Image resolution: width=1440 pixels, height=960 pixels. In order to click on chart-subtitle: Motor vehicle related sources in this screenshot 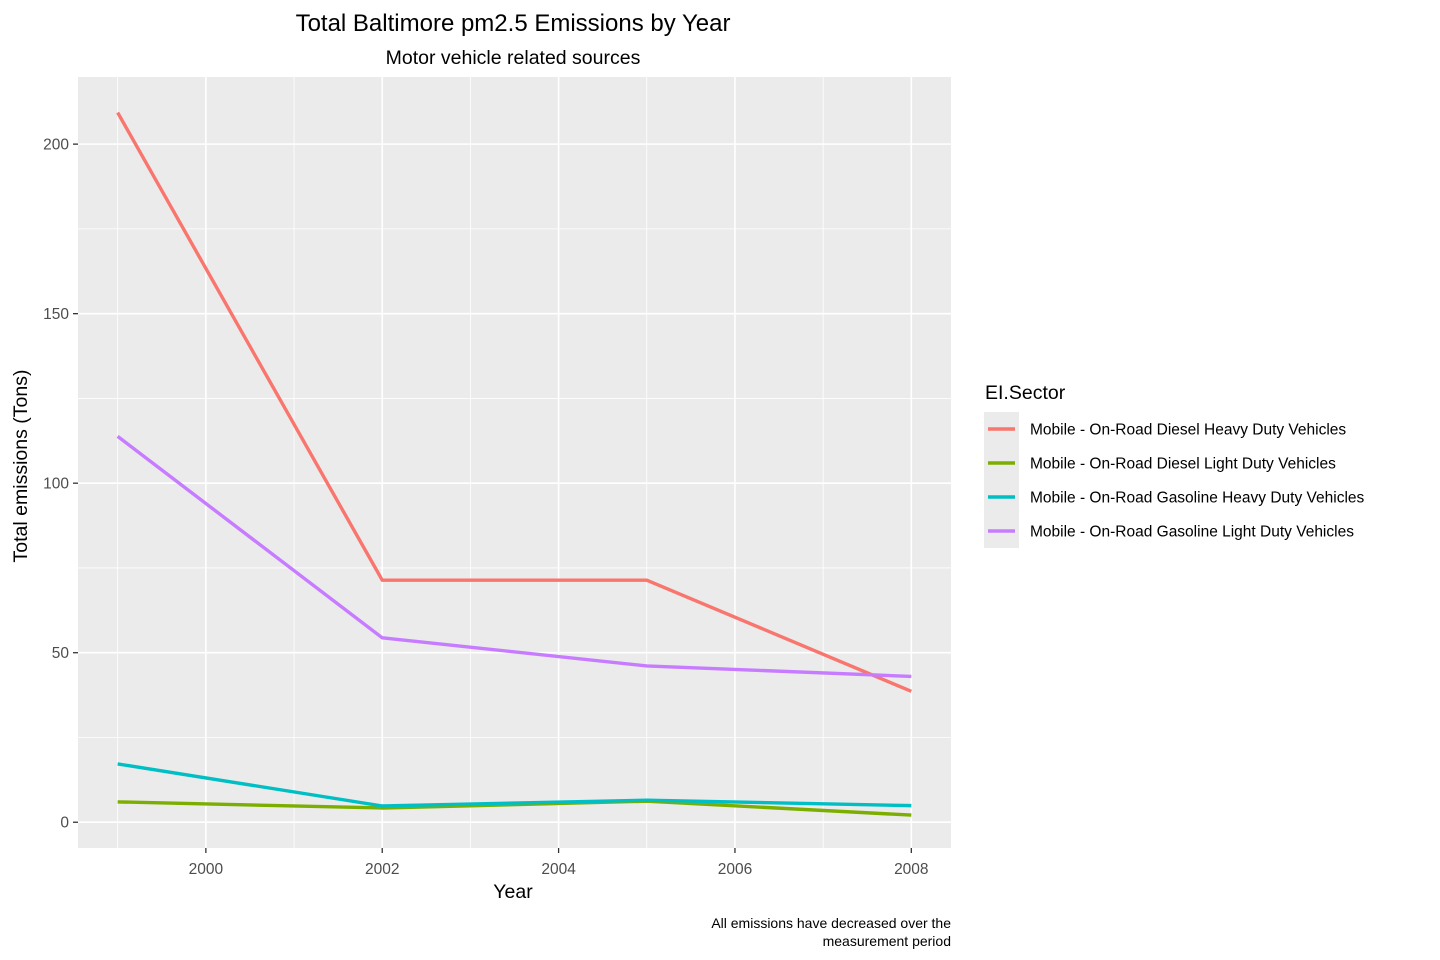, I will do `click(513, 58)`.